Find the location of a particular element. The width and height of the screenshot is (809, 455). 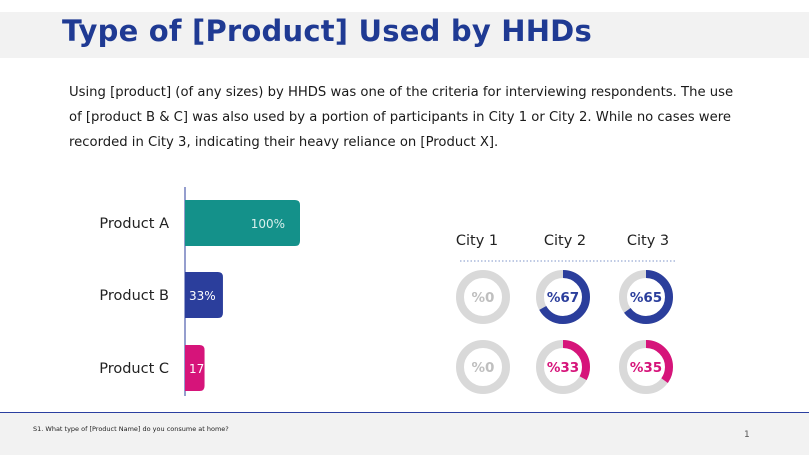

city-header: City 1 is located at coordinates (477, 241).